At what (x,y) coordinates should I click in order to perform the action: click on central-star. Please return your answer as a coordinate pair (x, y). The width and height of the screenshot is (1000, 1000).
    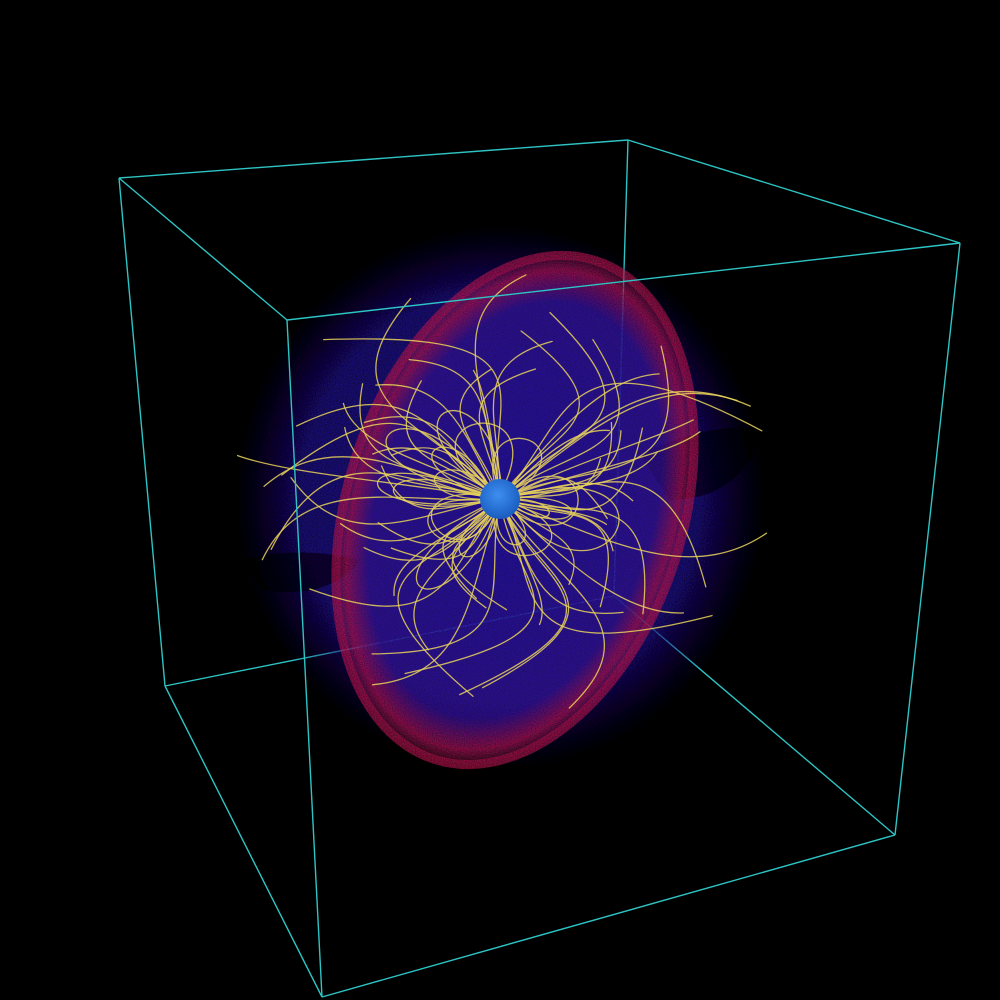
    Looking at the image, I should click on (500, 499).